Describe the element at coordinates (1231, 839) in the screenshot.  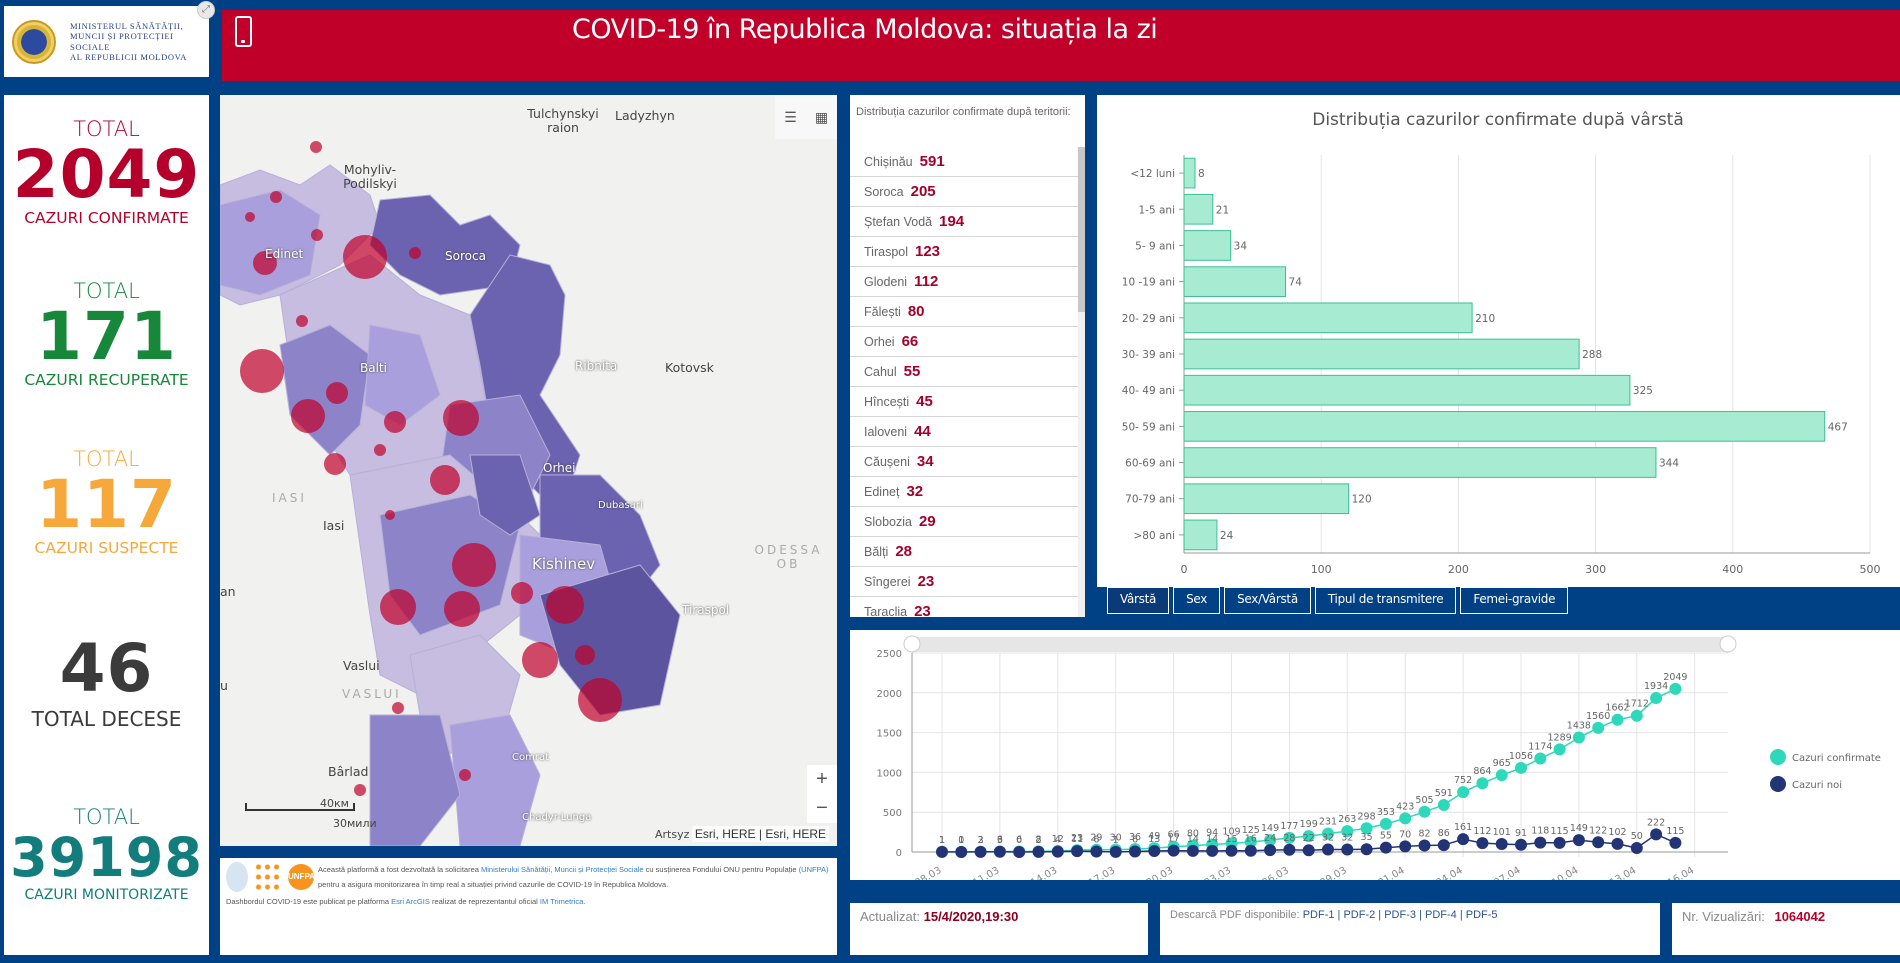
I see `point-value-label: 15` at that location.